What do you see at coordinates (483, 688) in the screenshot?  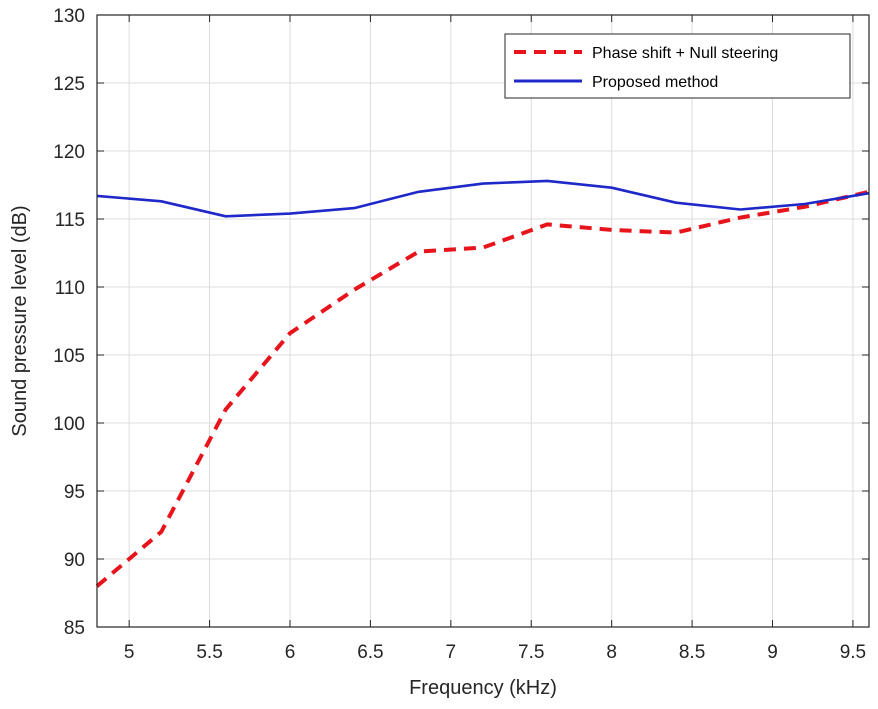 I see `x-axis-title: Frequency (kHz)` at bounding box center [483, 688].